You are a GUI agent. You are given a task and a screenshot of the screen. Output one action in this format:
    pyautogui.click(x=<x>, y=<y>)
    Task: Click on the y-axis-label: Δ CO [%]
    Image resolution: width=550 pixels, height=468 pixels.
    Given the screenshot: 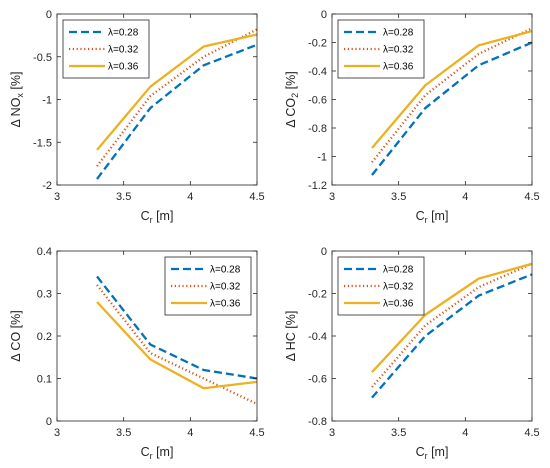 What is the action you would take?
    pyautogui.click(x=16, y=335)
    